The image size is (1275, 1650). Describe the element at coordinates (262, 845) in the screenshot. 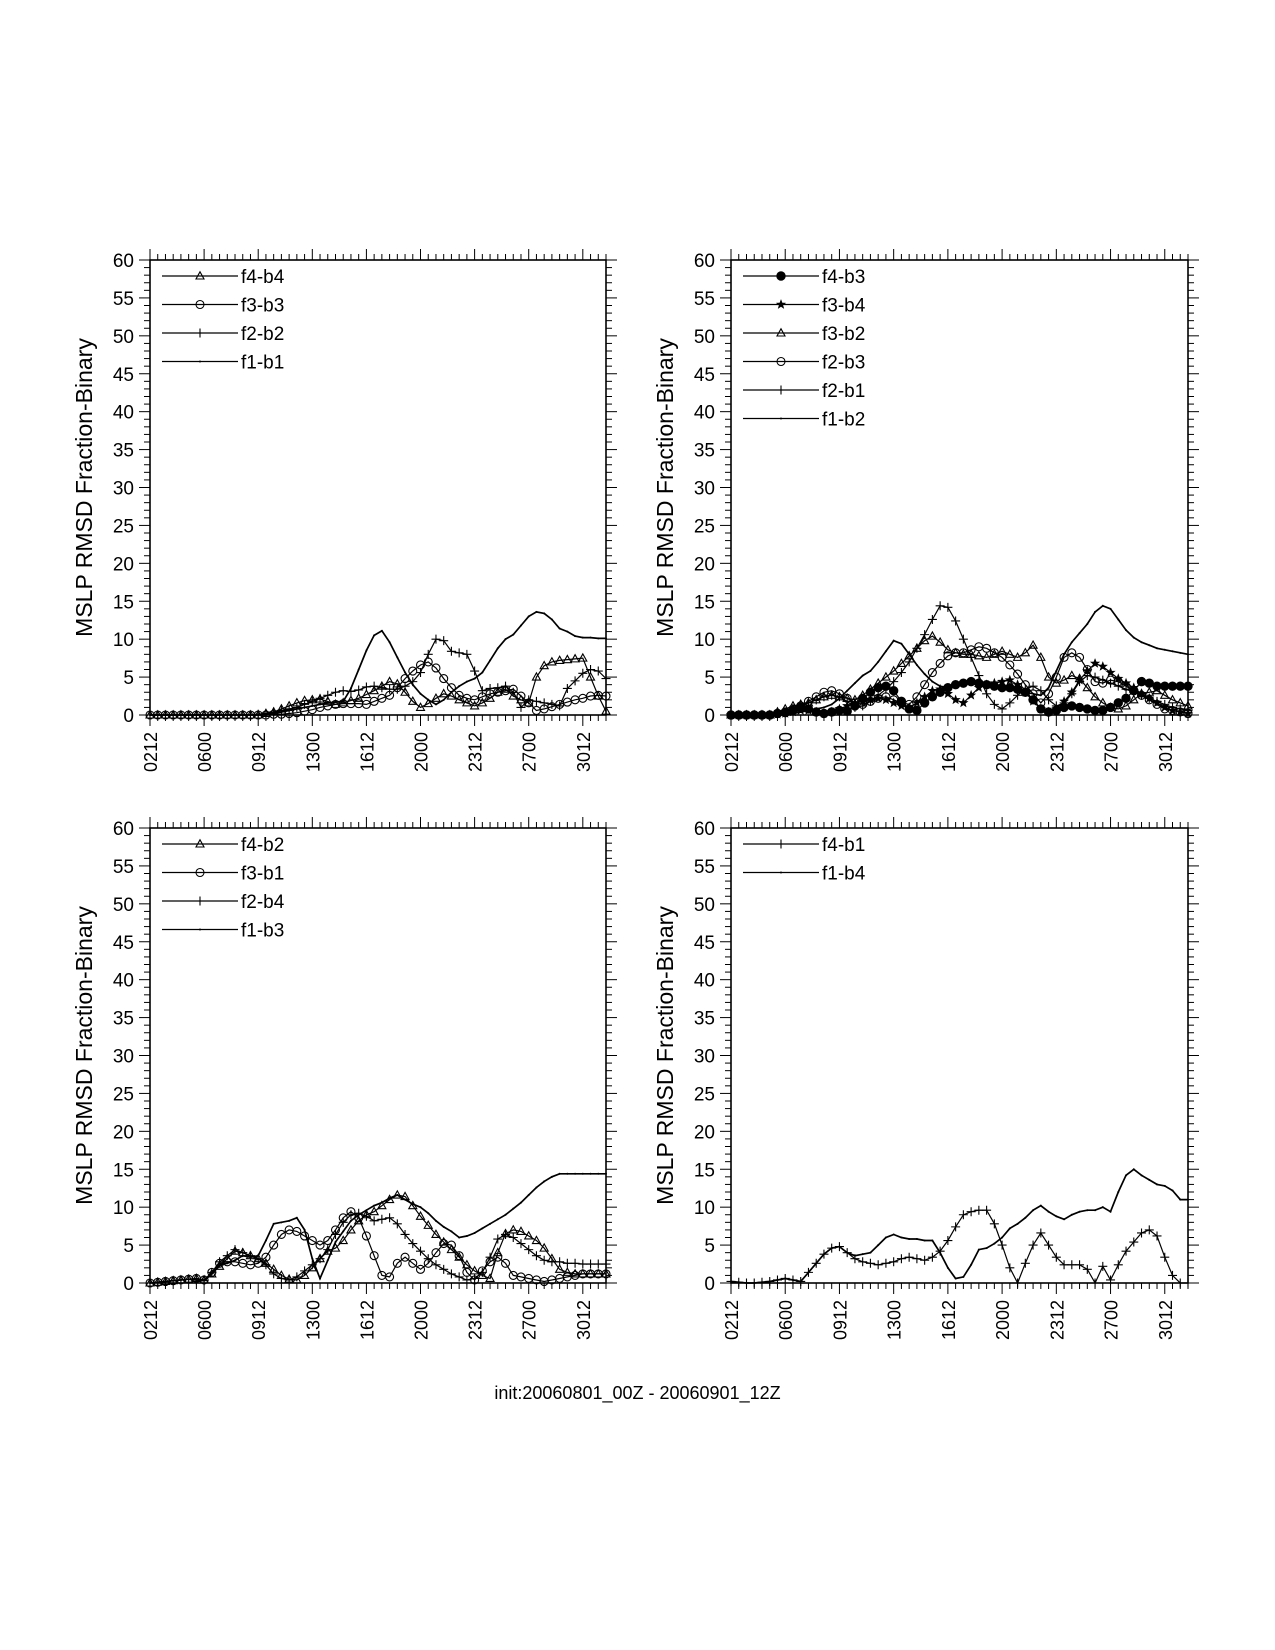

I see `legend-label: f4-b2` at that location.